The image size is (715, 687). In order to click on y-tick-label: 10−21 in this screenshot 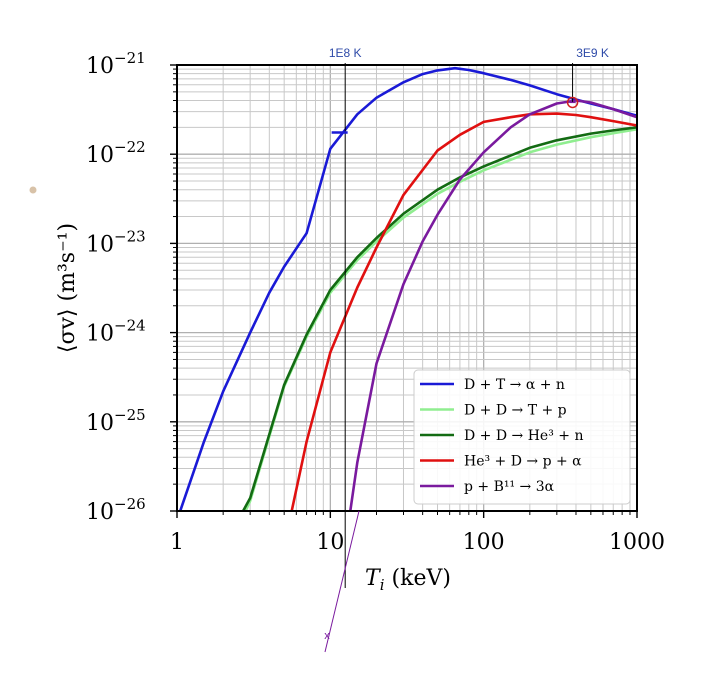, I will do `click(116, 64)`.